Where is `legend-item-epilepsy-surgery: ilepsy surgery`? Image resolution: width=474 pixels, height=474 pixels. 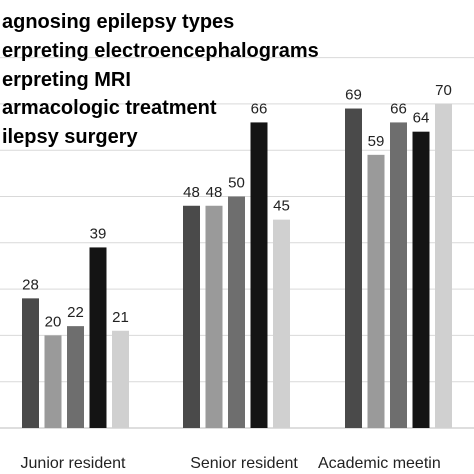 legend-item-epilepsy-surgery: ilepsy surgery is located at coordinates (70, 137).